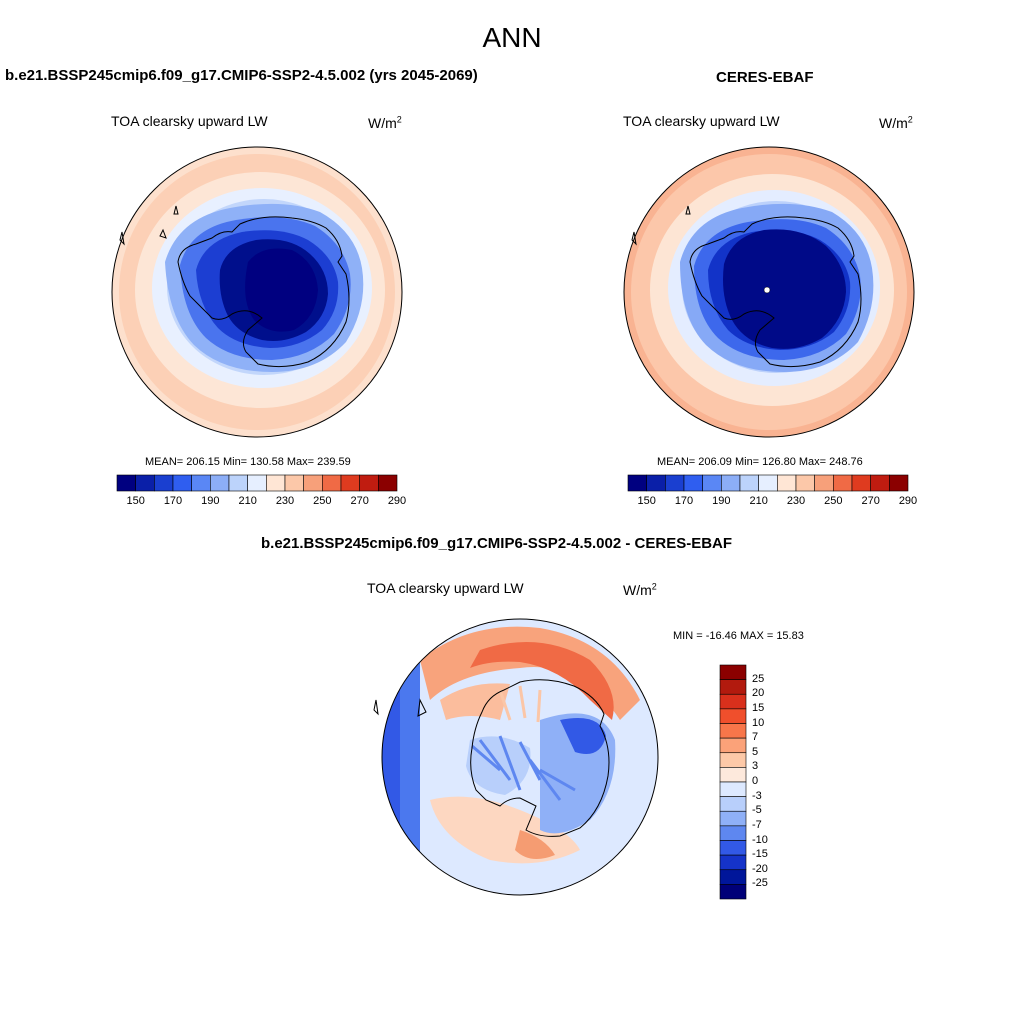  I want to click on colorbar-tick-label: 0, so click(755, 781).